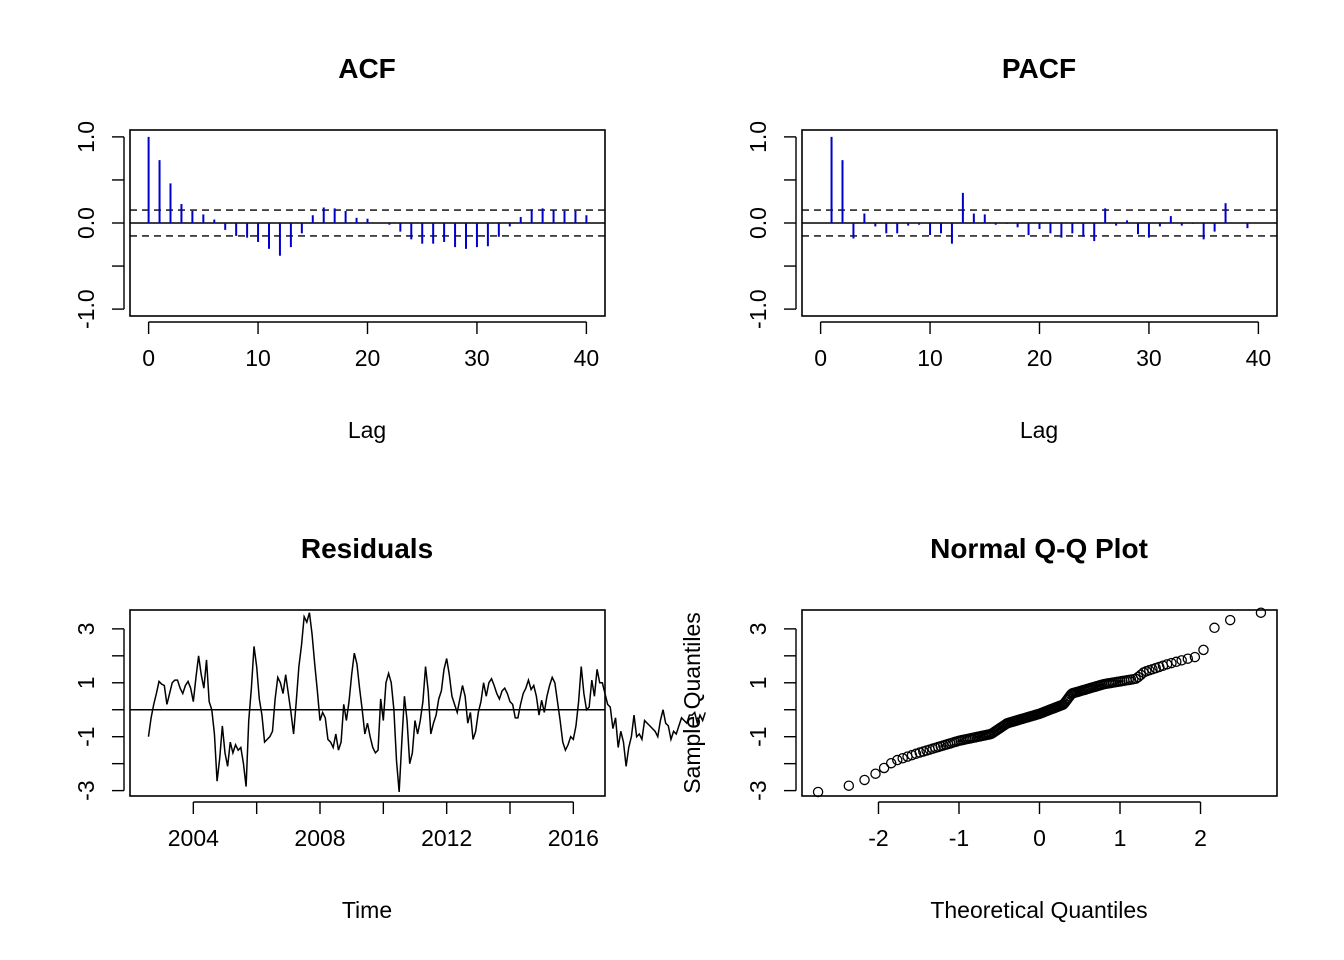  I want to click on qq-y-tick-label: -3, so click(758, 790).